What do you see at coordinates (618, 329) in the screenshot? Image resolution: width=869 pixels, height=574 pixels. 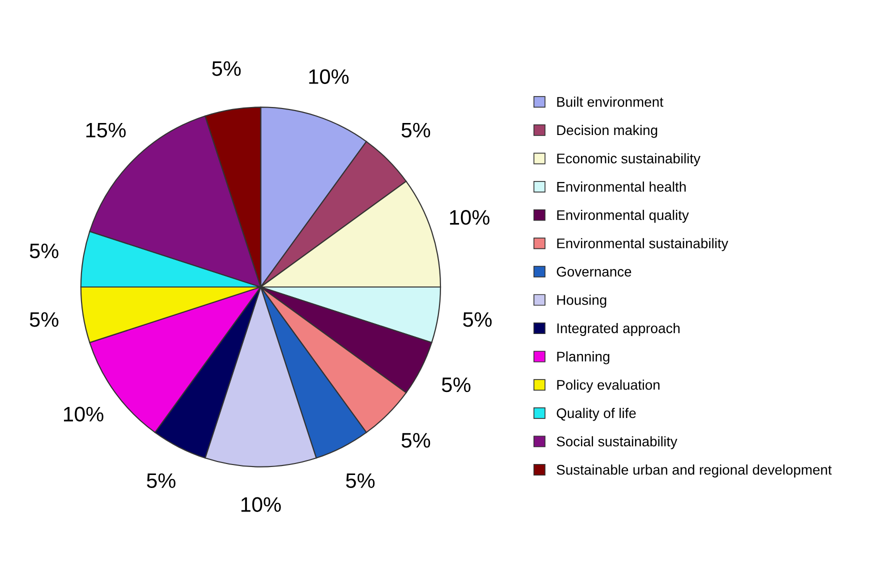 I see `legend-label: Integrated approach` at bounding box center [618, 329].